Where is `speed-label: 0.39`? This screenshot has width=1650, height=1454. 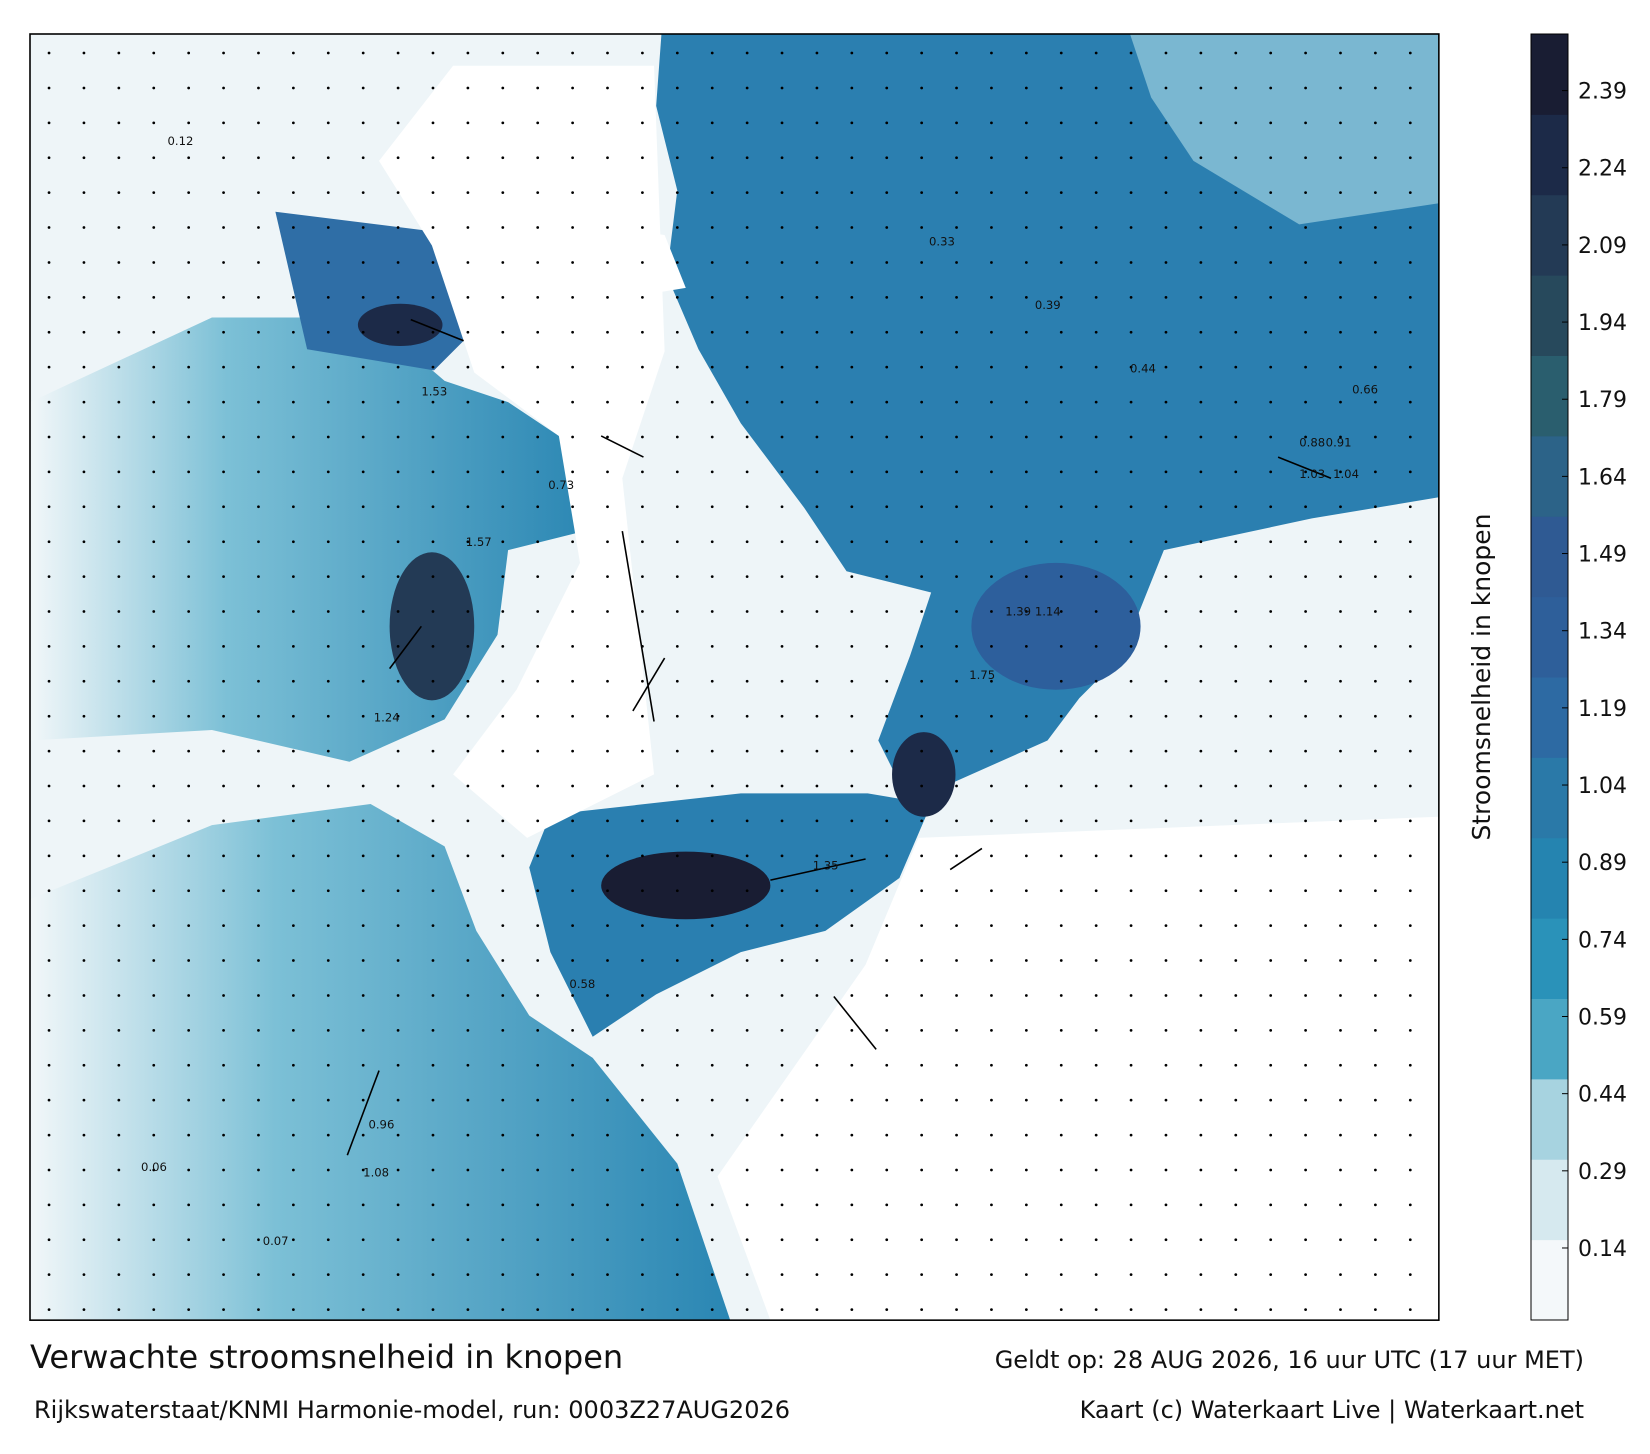
speed-label: 0.39 is located at coordinates (1048, 305).